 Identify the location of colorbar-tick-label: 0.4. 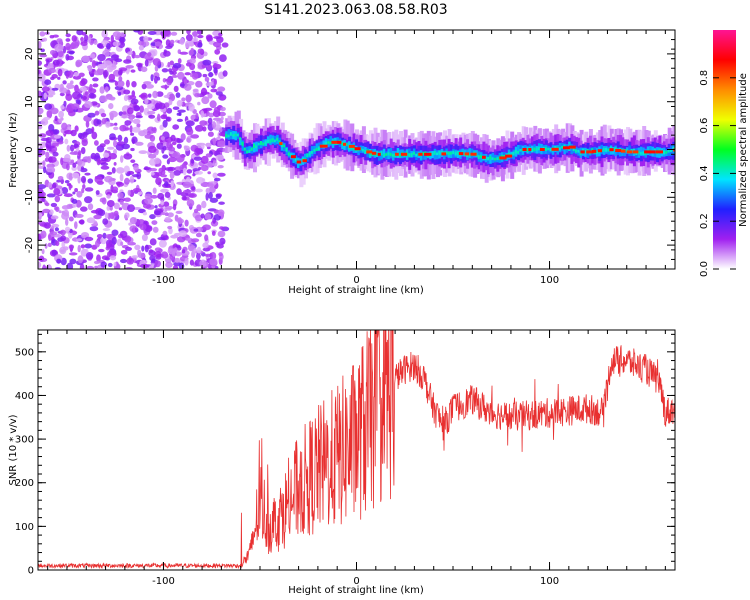
(704, 173).